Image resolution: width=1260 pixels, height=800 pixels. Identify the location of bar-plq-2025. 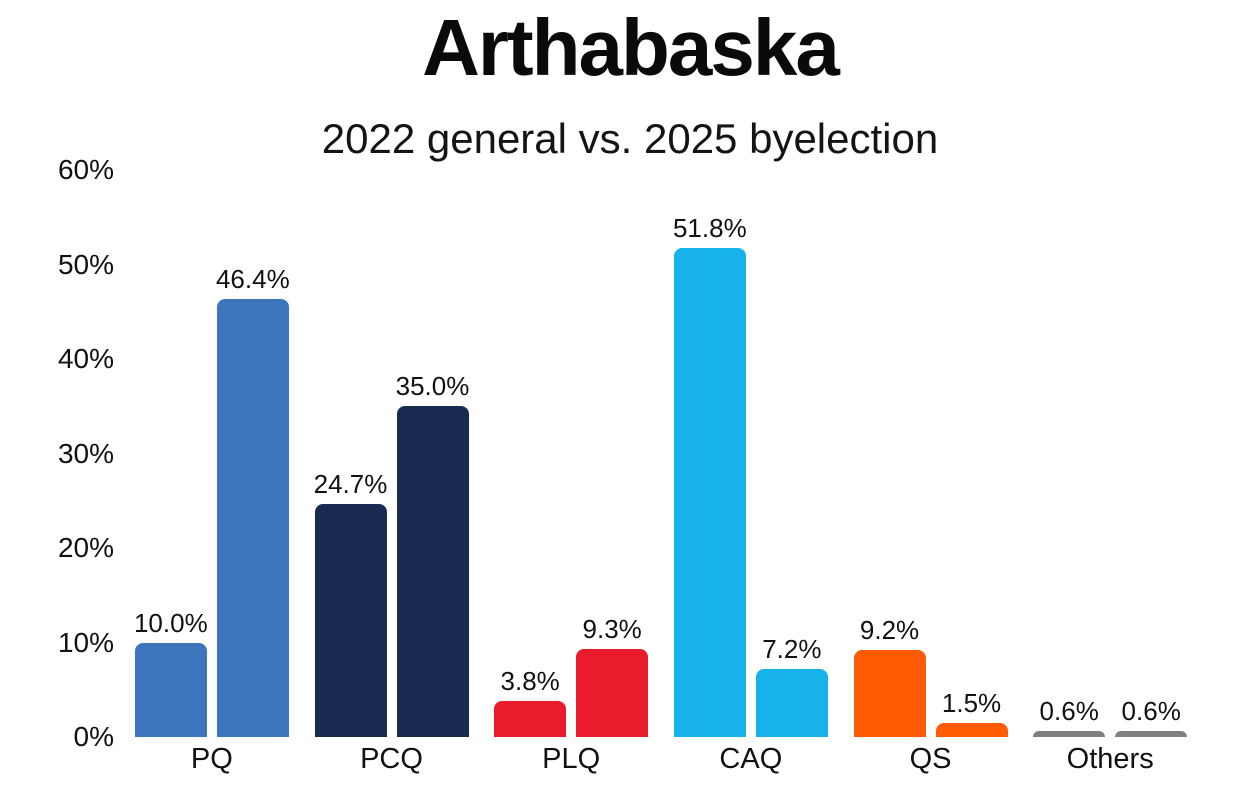
(612, 693).